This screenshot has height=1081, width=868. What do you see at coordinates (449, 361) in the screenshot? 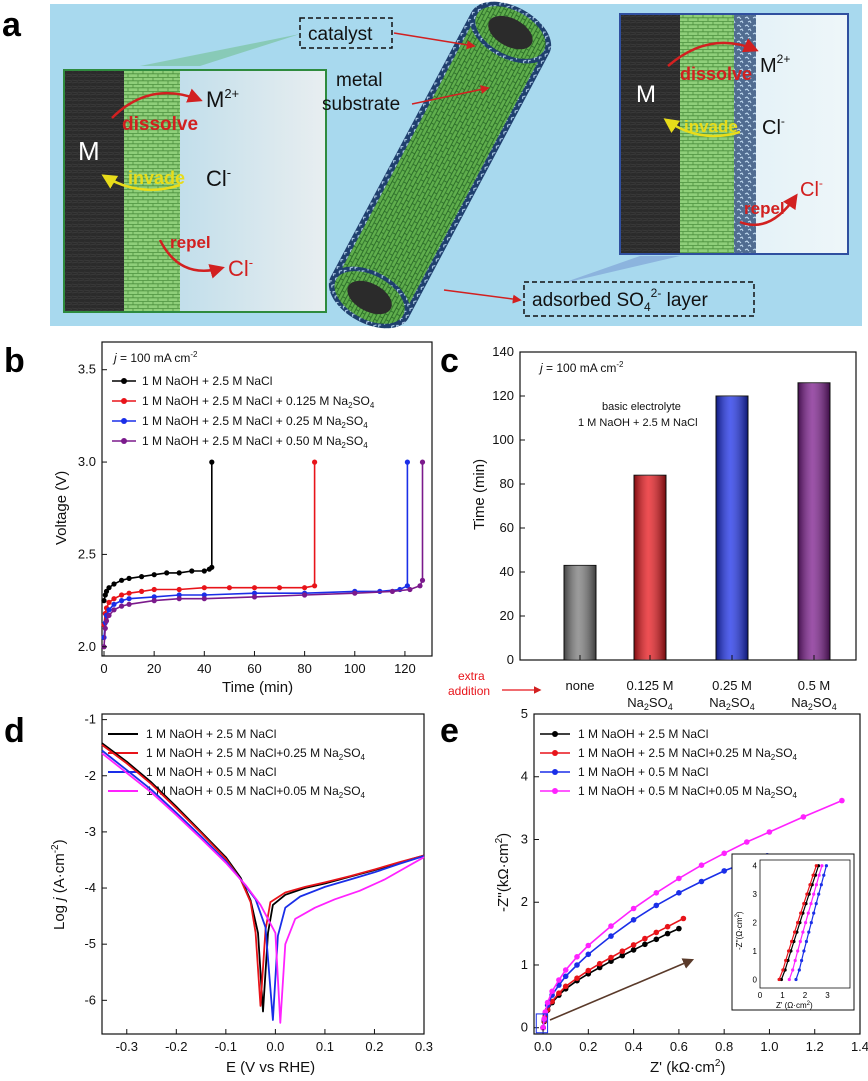
I see `panel-c-letter: c` at bounding box center [449, 361].